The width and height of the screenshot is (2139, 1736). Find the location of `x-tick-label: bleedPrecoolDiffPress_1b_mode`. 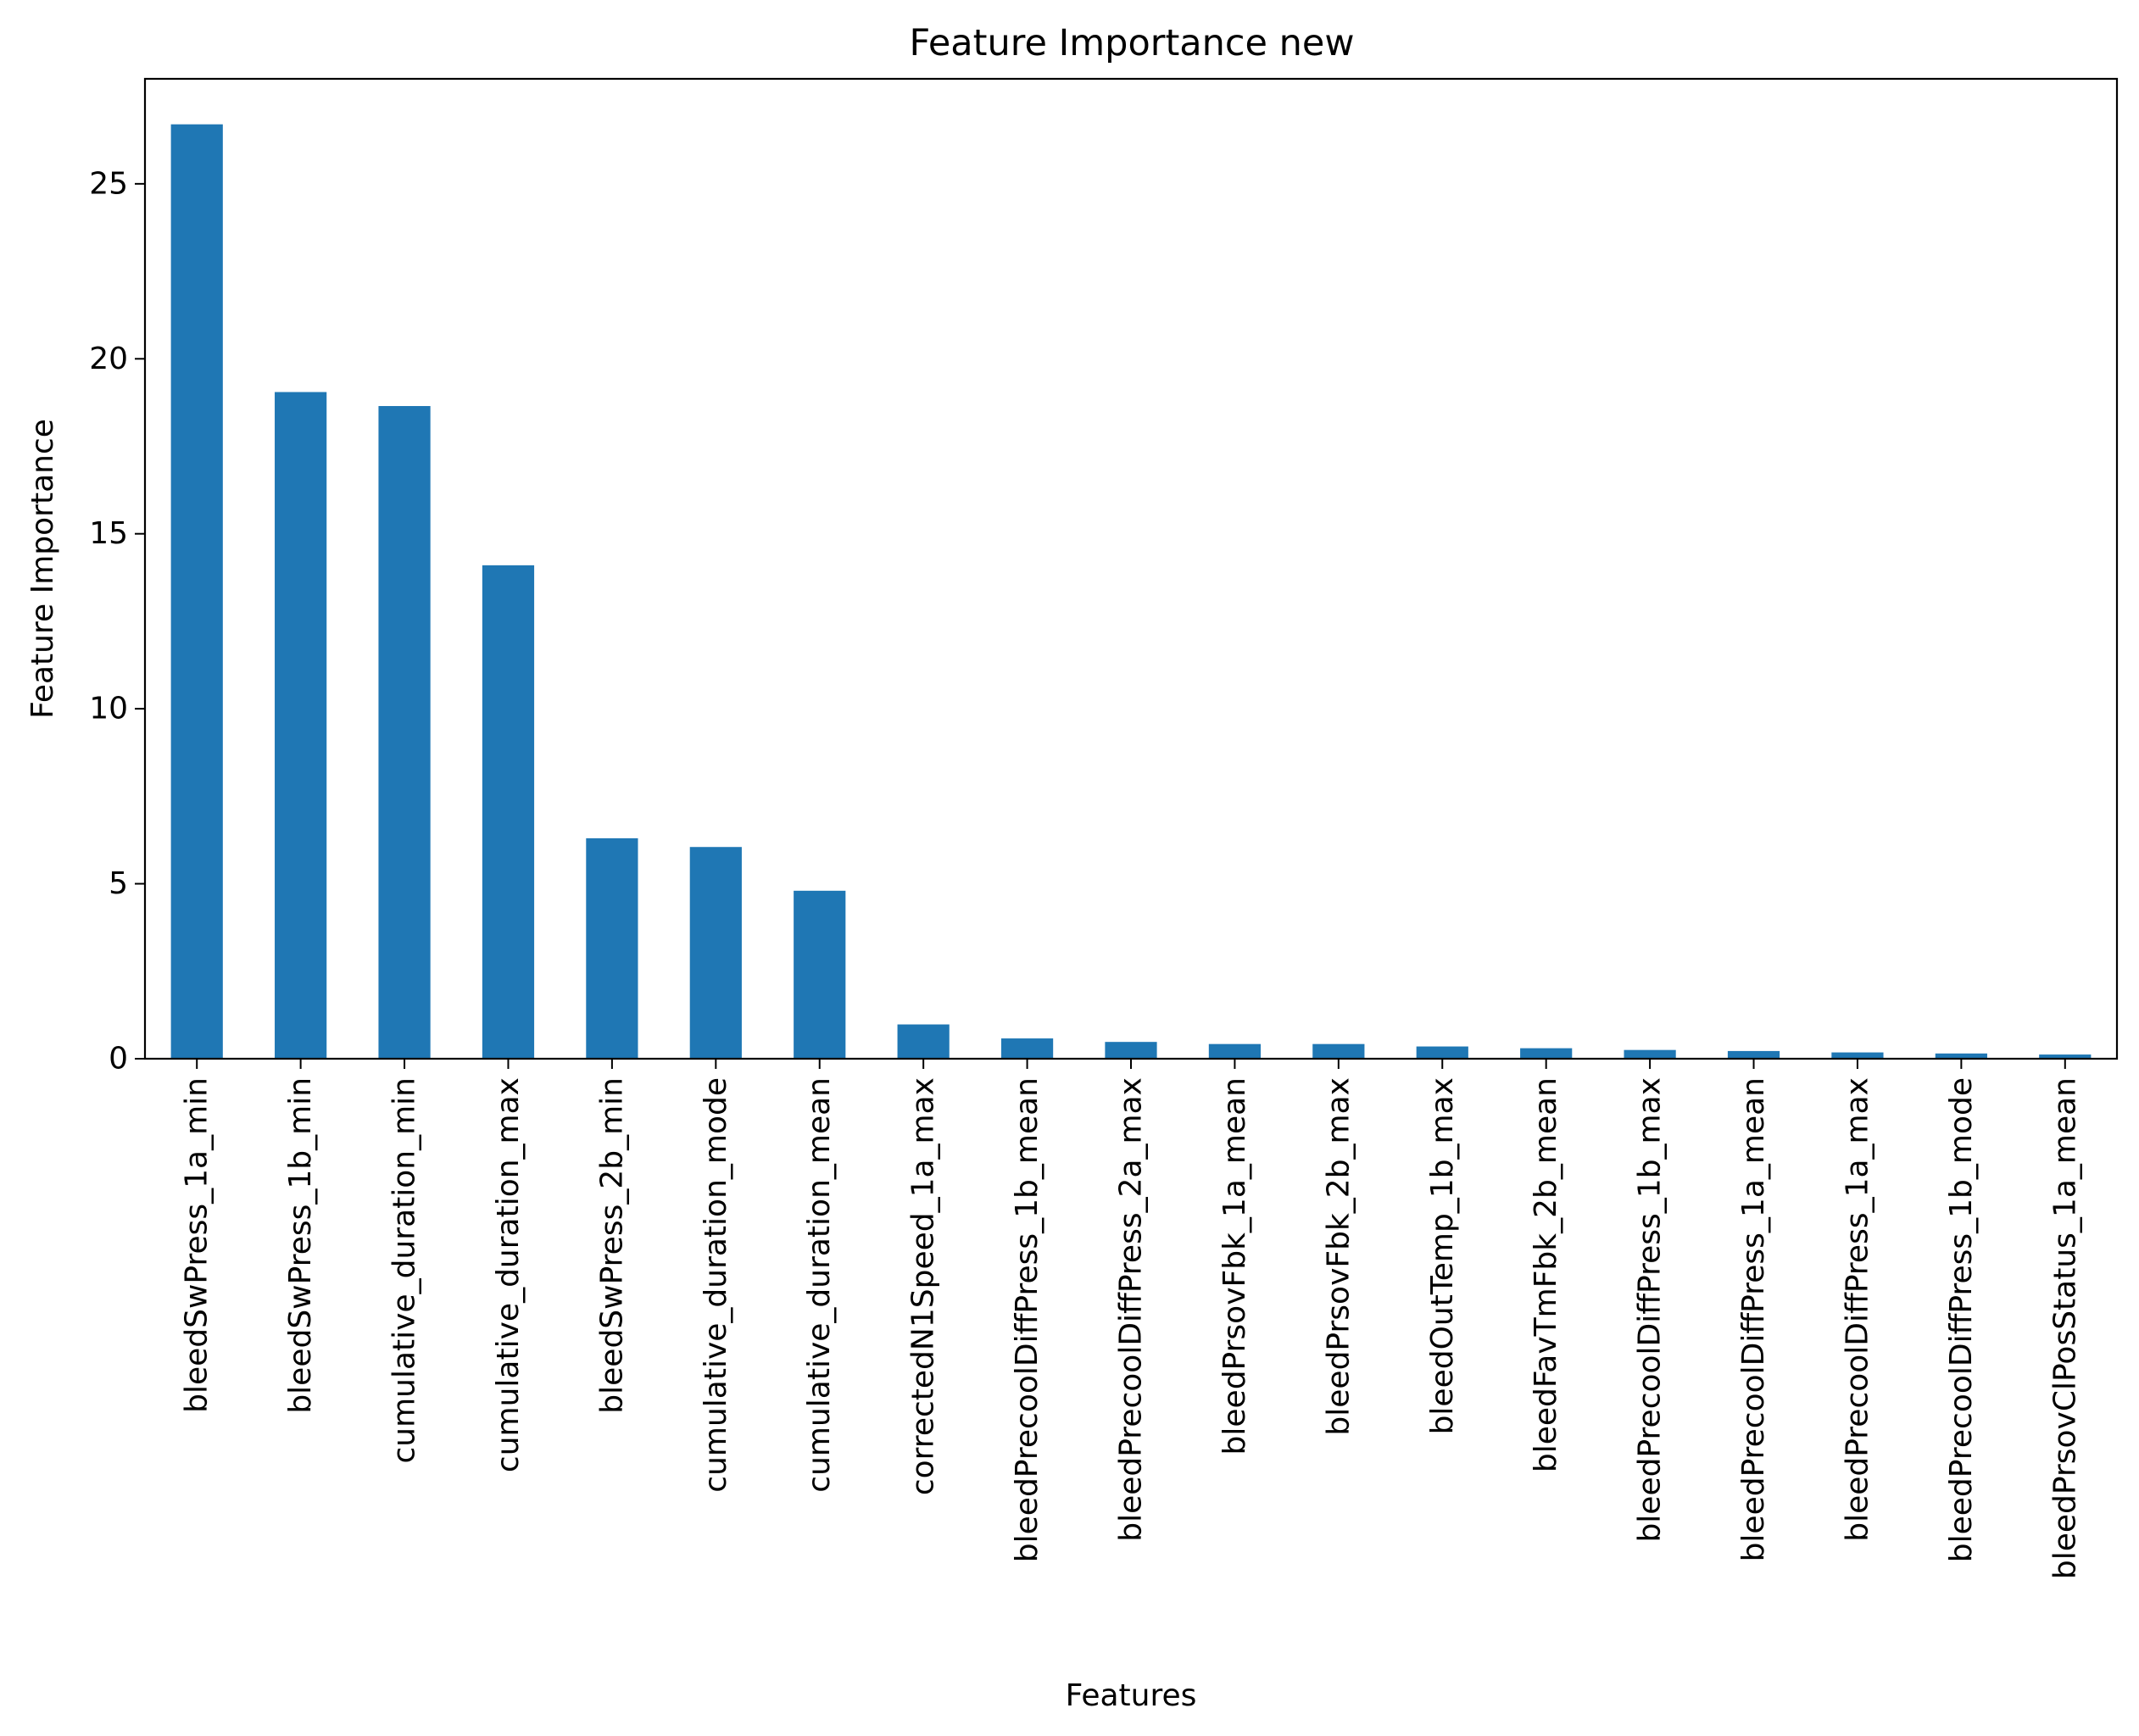

x-tick-label: bleedPrecoolDiffPress_1b_mode is located at coordinates (1961, 1319).